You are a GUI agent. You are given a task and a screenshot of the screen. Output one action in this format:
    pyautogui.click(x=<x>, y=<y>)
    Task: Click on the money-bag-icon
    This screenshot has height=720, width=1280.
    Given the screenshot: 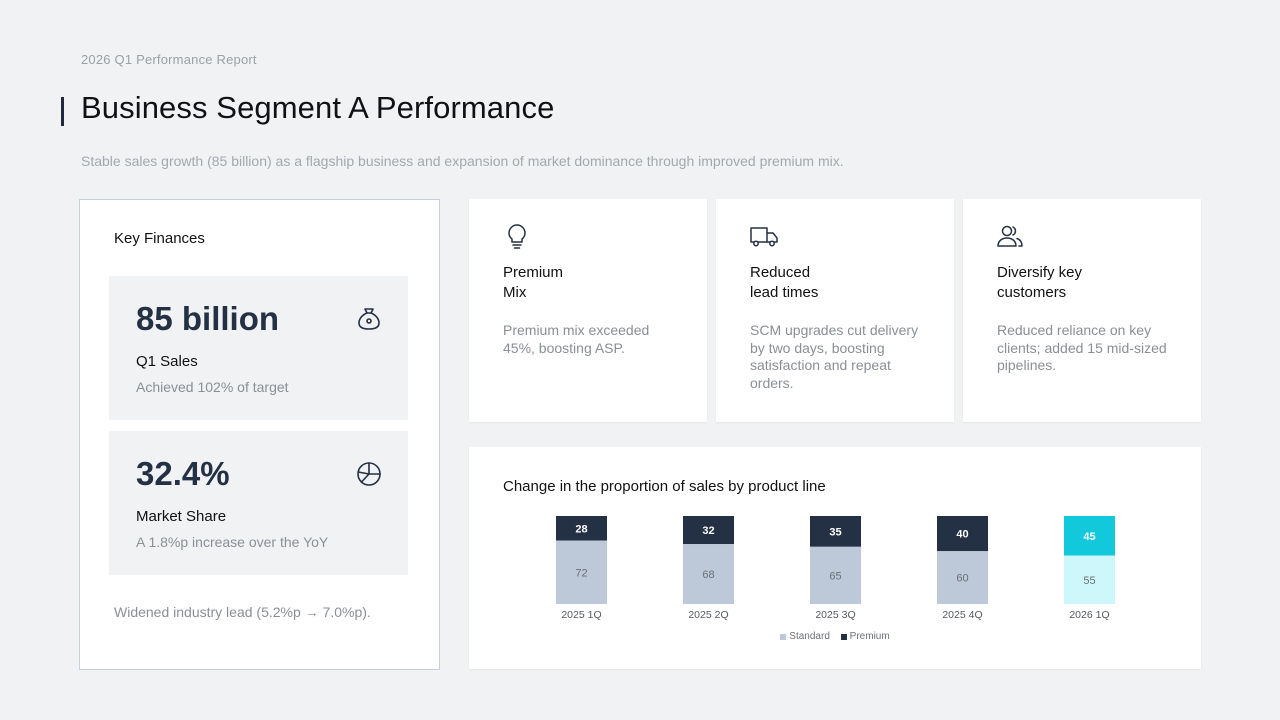 What is the action you would take?
    pyautogui.click(x=369, y=319)
    